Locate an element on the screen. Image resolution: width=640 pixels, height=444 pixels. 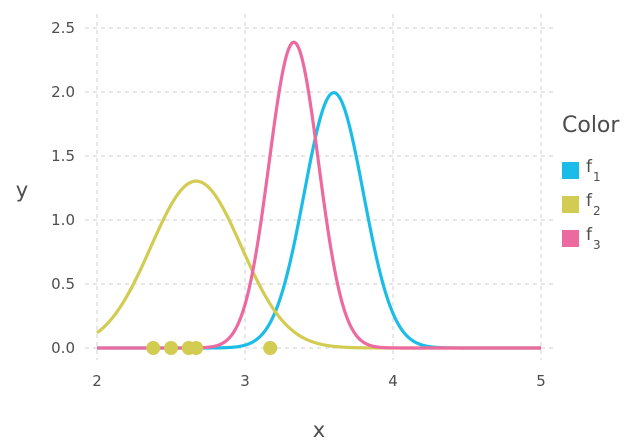
legend-label-f3: f3 is located at coordinates (593, 238).